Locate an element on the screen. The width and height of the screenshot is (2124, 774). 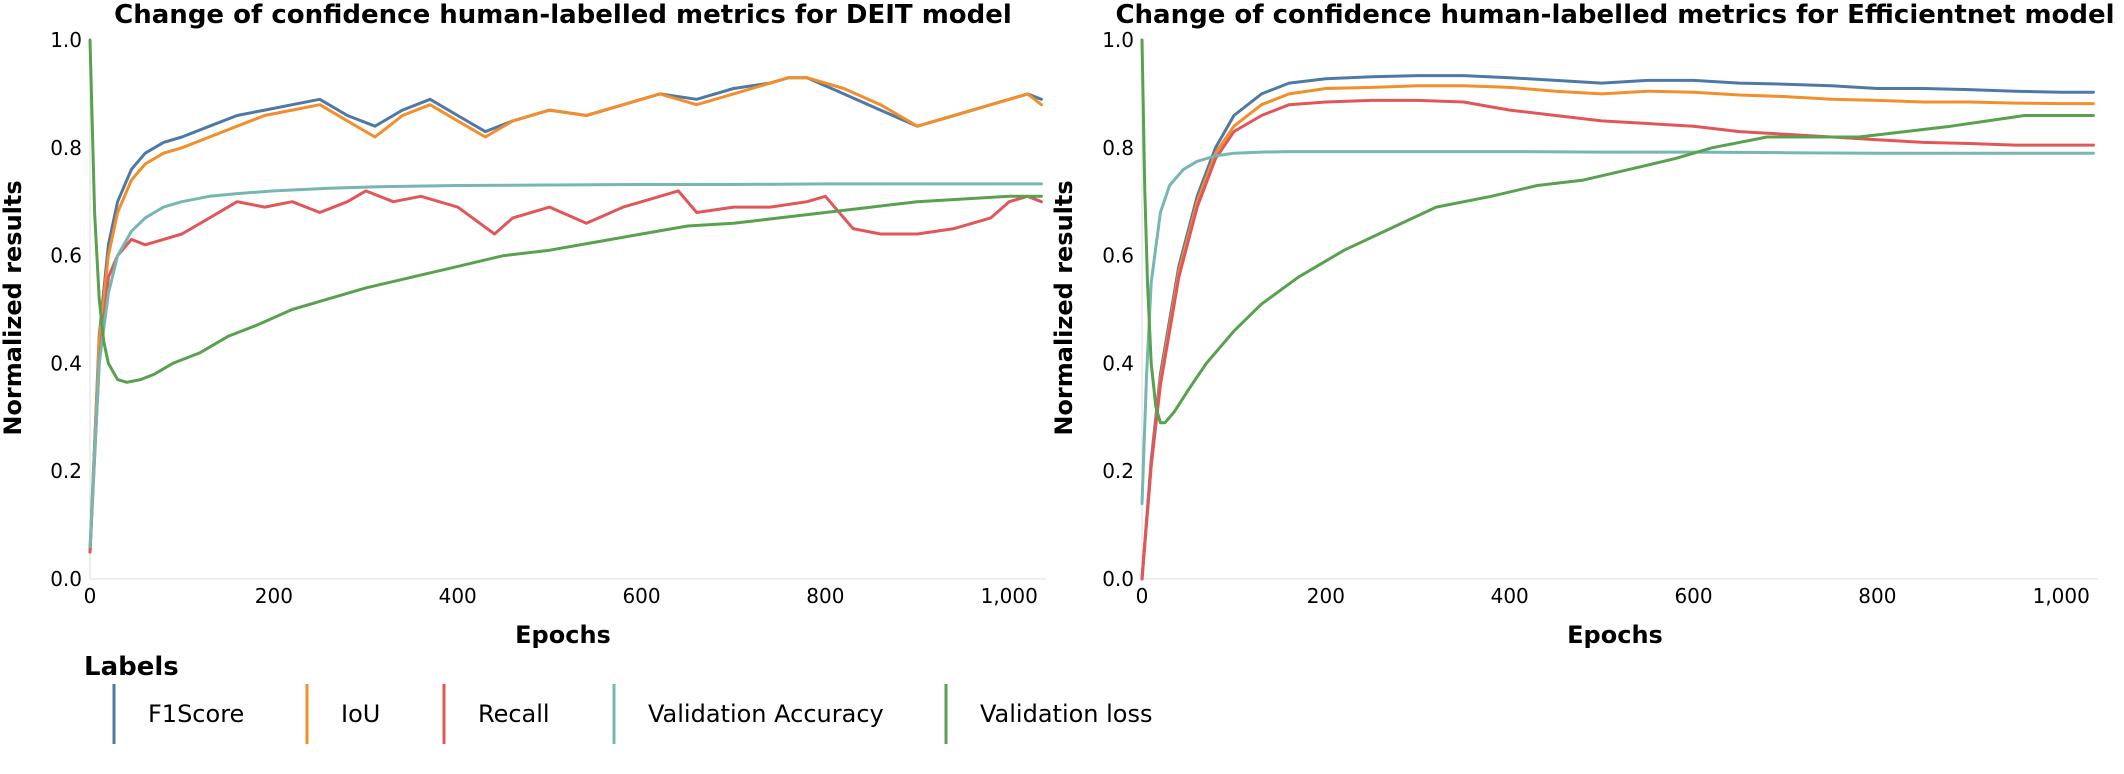
legend-label: Validation Accuracy is located at coordinates (766, 714).